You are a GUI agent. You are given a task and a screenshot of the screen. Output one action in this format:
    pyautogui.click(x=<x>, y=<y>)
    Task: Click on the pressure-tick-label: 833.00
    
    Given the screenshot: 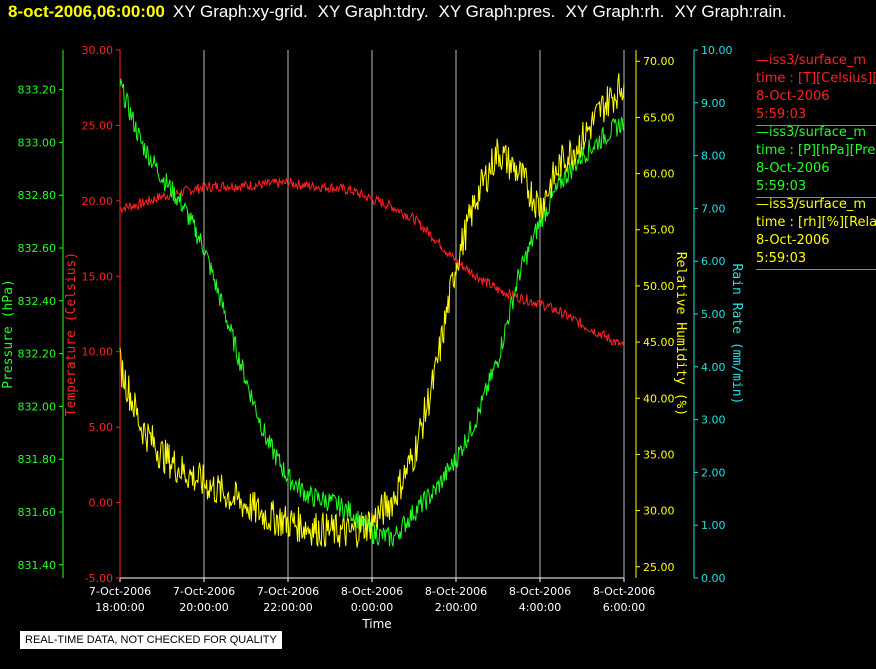 What is the action you would take?
    pyautogui.click(x=37, y=142)
    